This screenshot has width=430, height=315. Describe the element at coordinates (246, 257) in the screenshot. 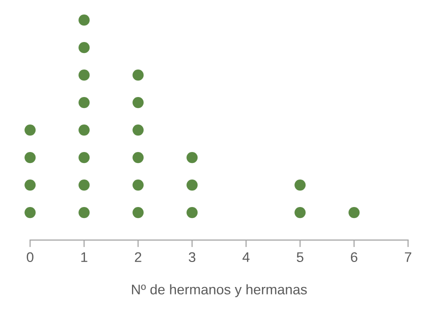

I see `x-tick-label: 4` at that location.